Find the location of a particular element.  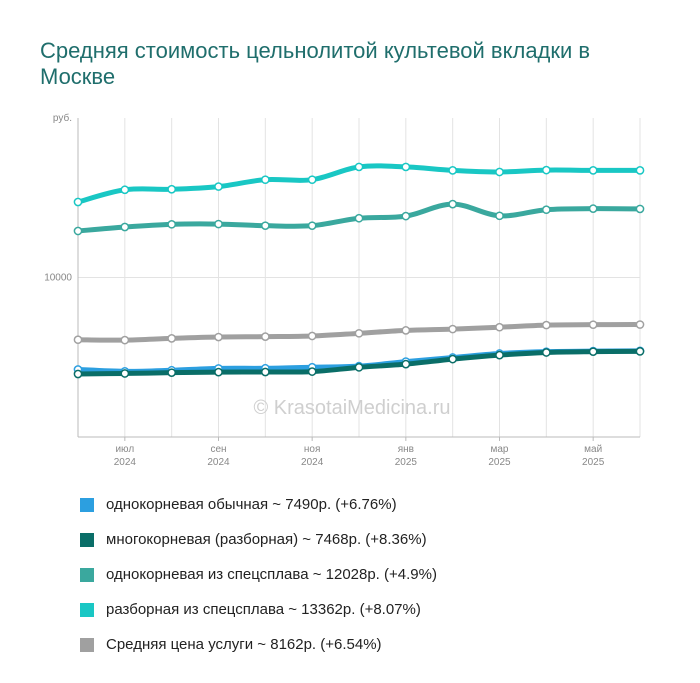

x-tick-month: май is located at coordinates (593, 449).